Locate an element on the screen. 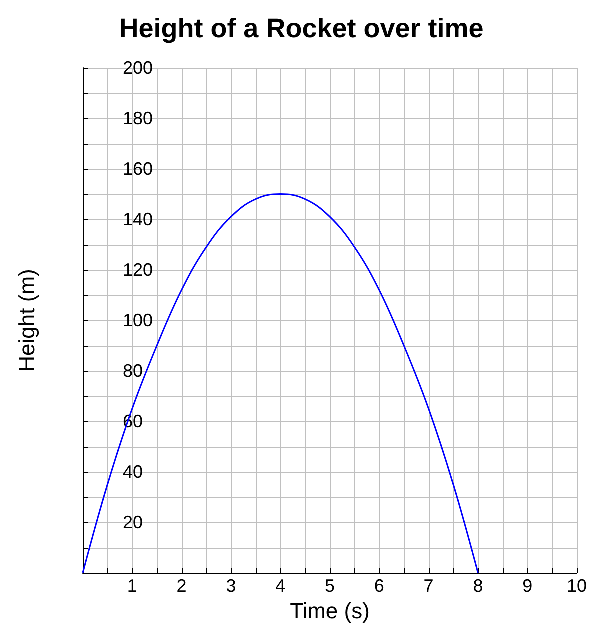 This screenshot has width=603, height=643. x-axis-title: Time (s) is located at coordinates (330, 611).